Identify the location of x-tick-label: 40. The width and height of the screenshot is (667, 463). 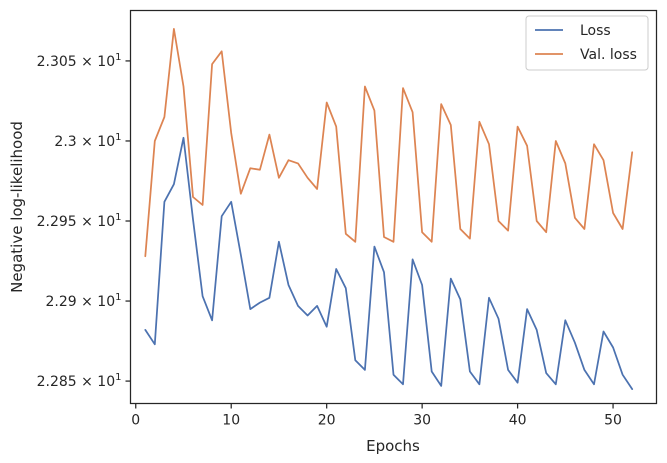
(518, 421).